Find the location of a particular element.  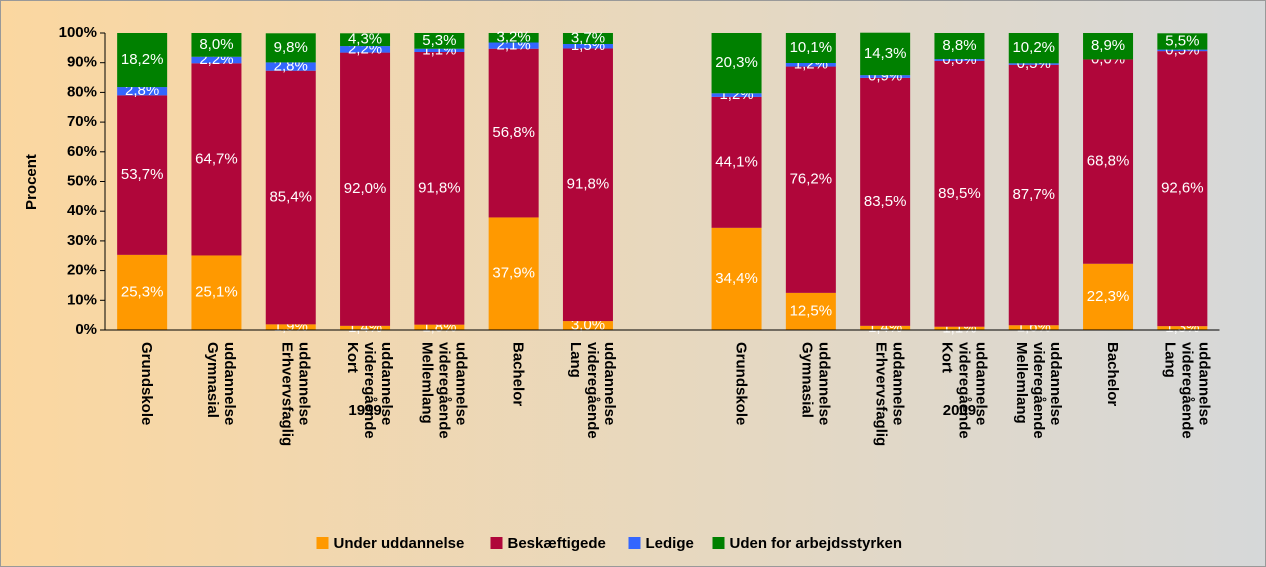

data-label: 87,7% is located at coordinates (1033, 194).